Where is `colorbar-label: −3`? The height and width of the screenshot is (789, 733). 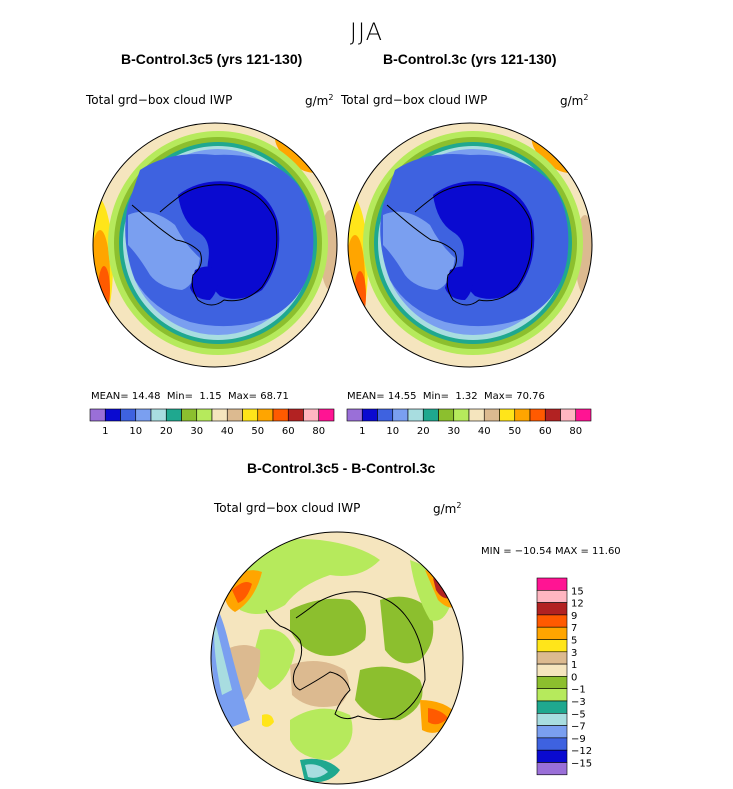
colorbar-label: −3 is located at coordinates (578, 702).